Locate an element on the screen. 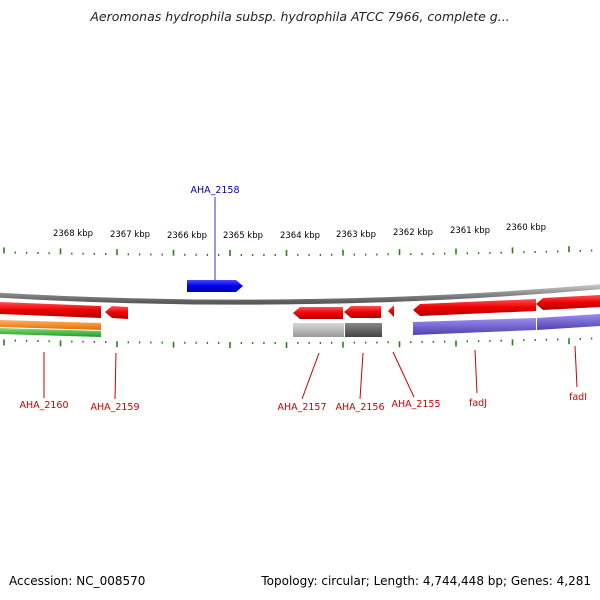 This screenshot has height=600, width=600. scale-label: 2365 kbp is located at coordinates (243, 236).